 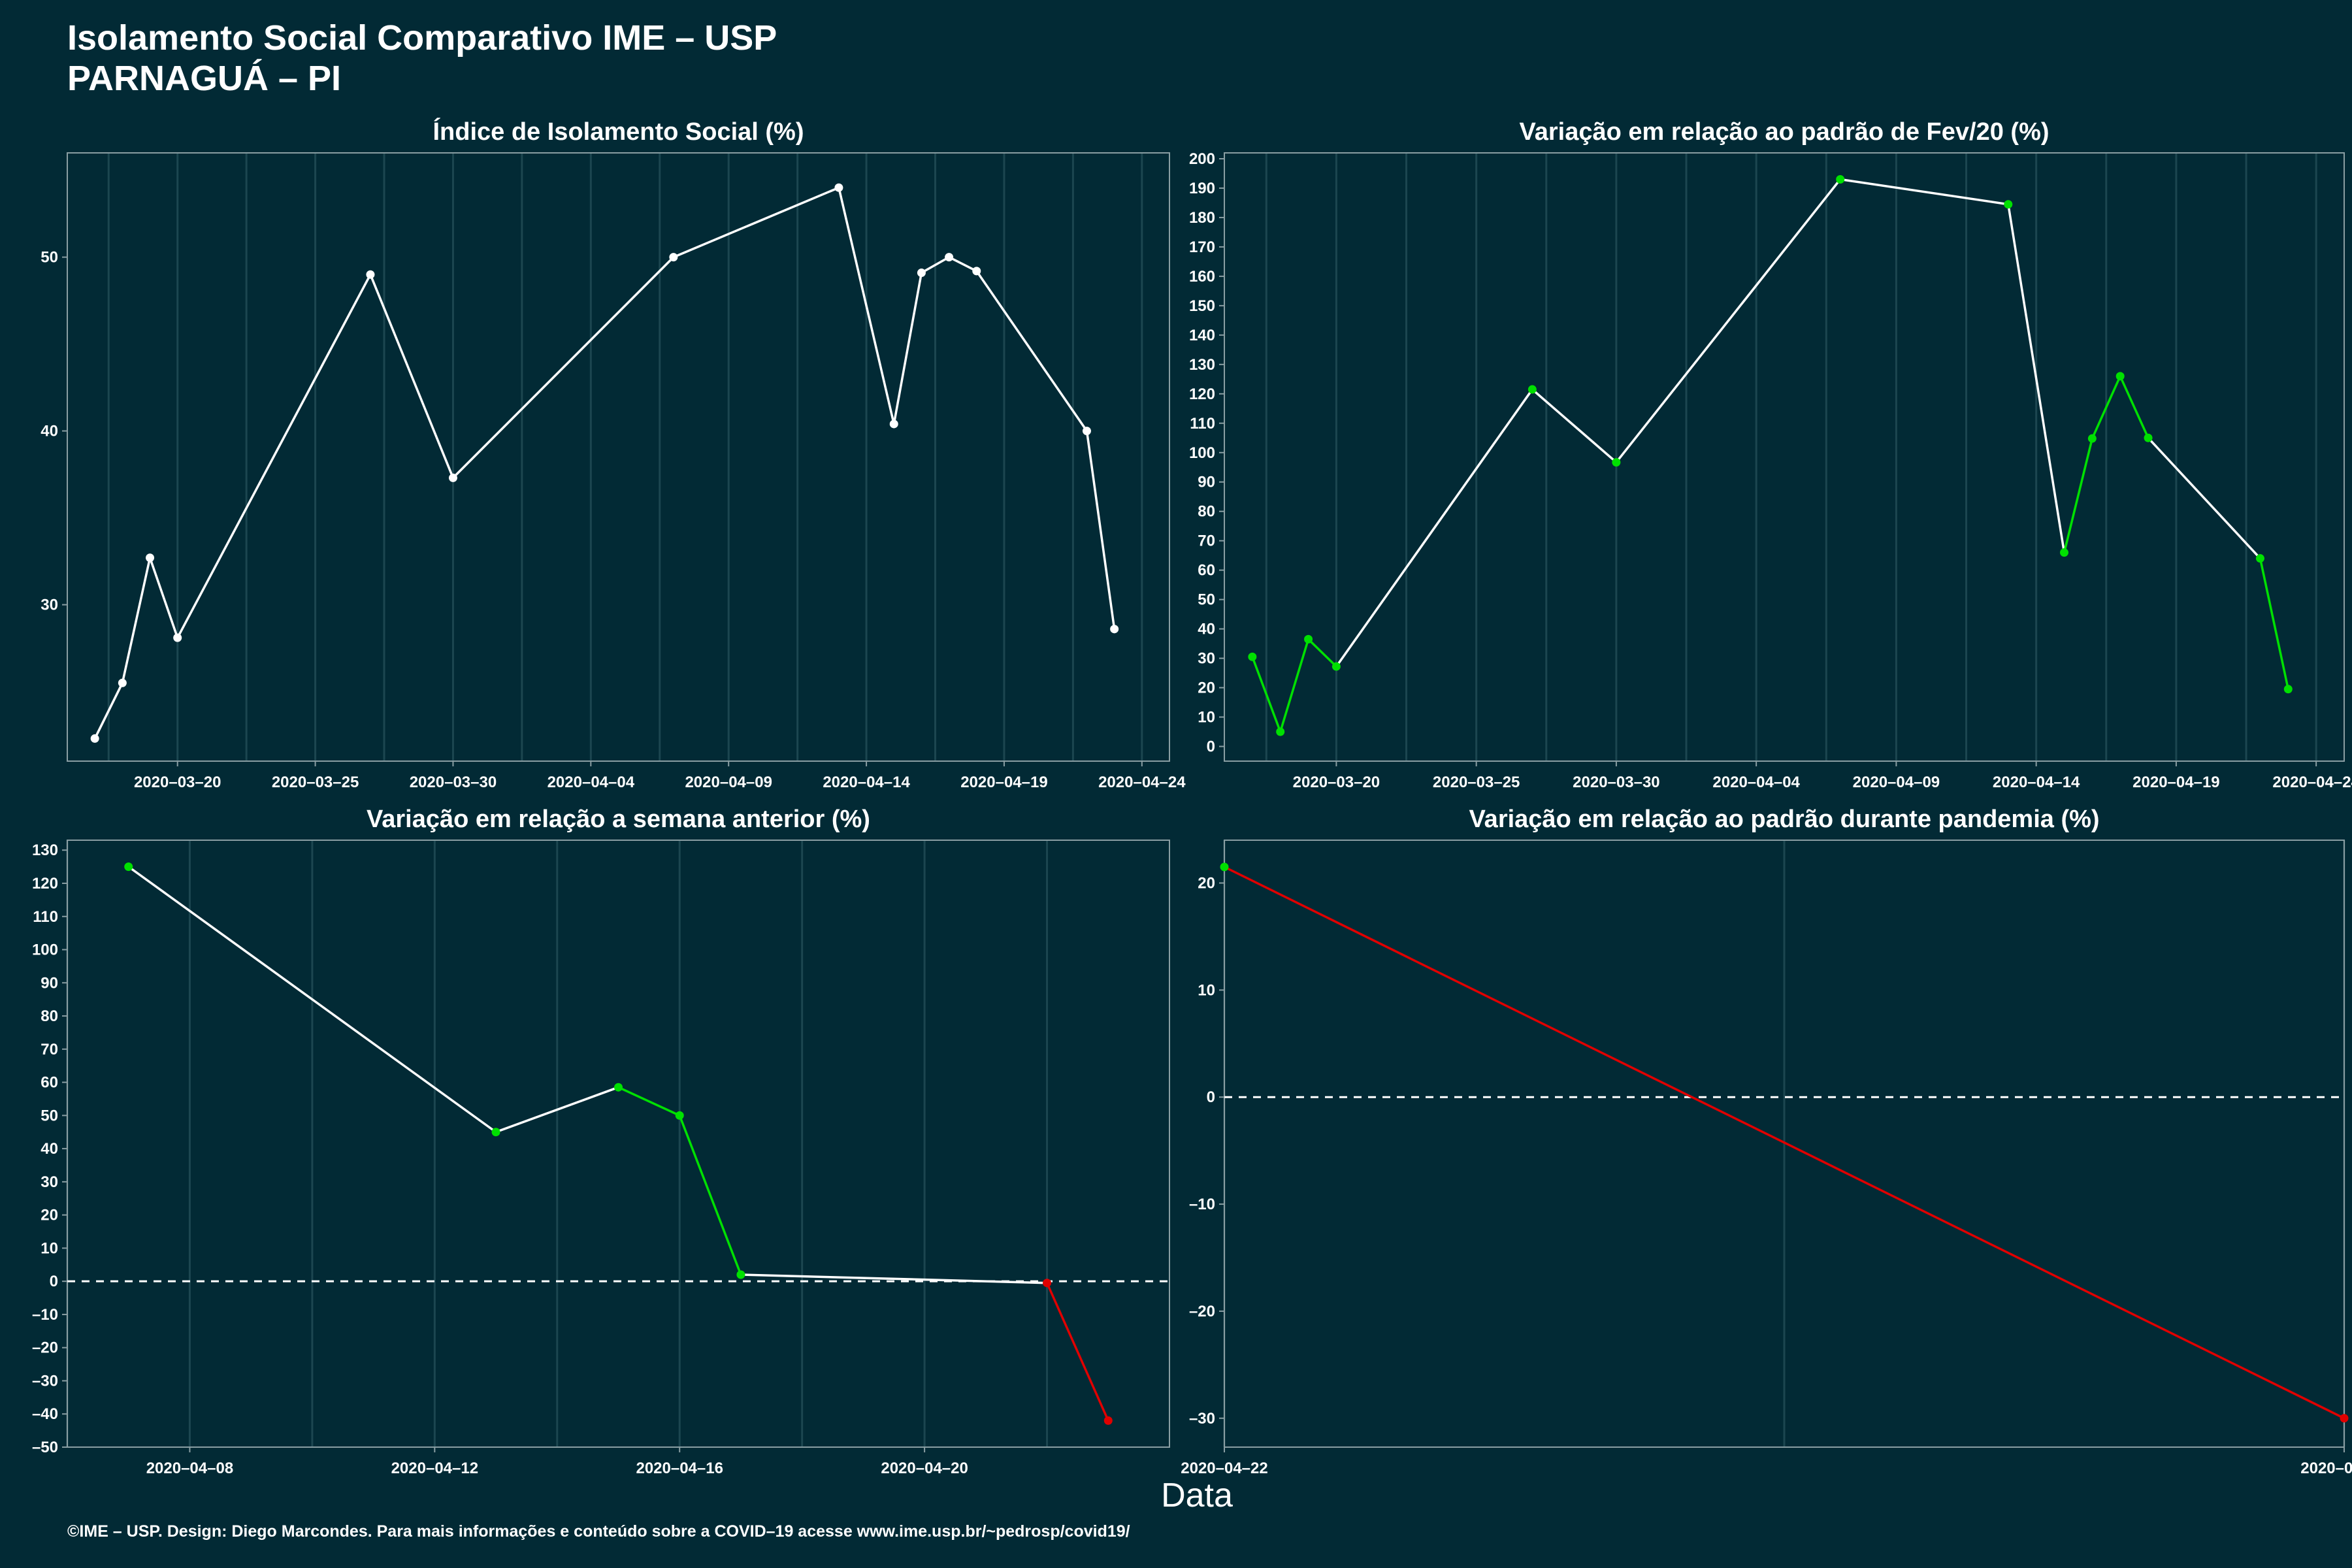 What do you see at coordinates (1476, 782) in the screenshot?
I see `x-tick-label: 2020–03–25` at bounding box center [1476, 782].